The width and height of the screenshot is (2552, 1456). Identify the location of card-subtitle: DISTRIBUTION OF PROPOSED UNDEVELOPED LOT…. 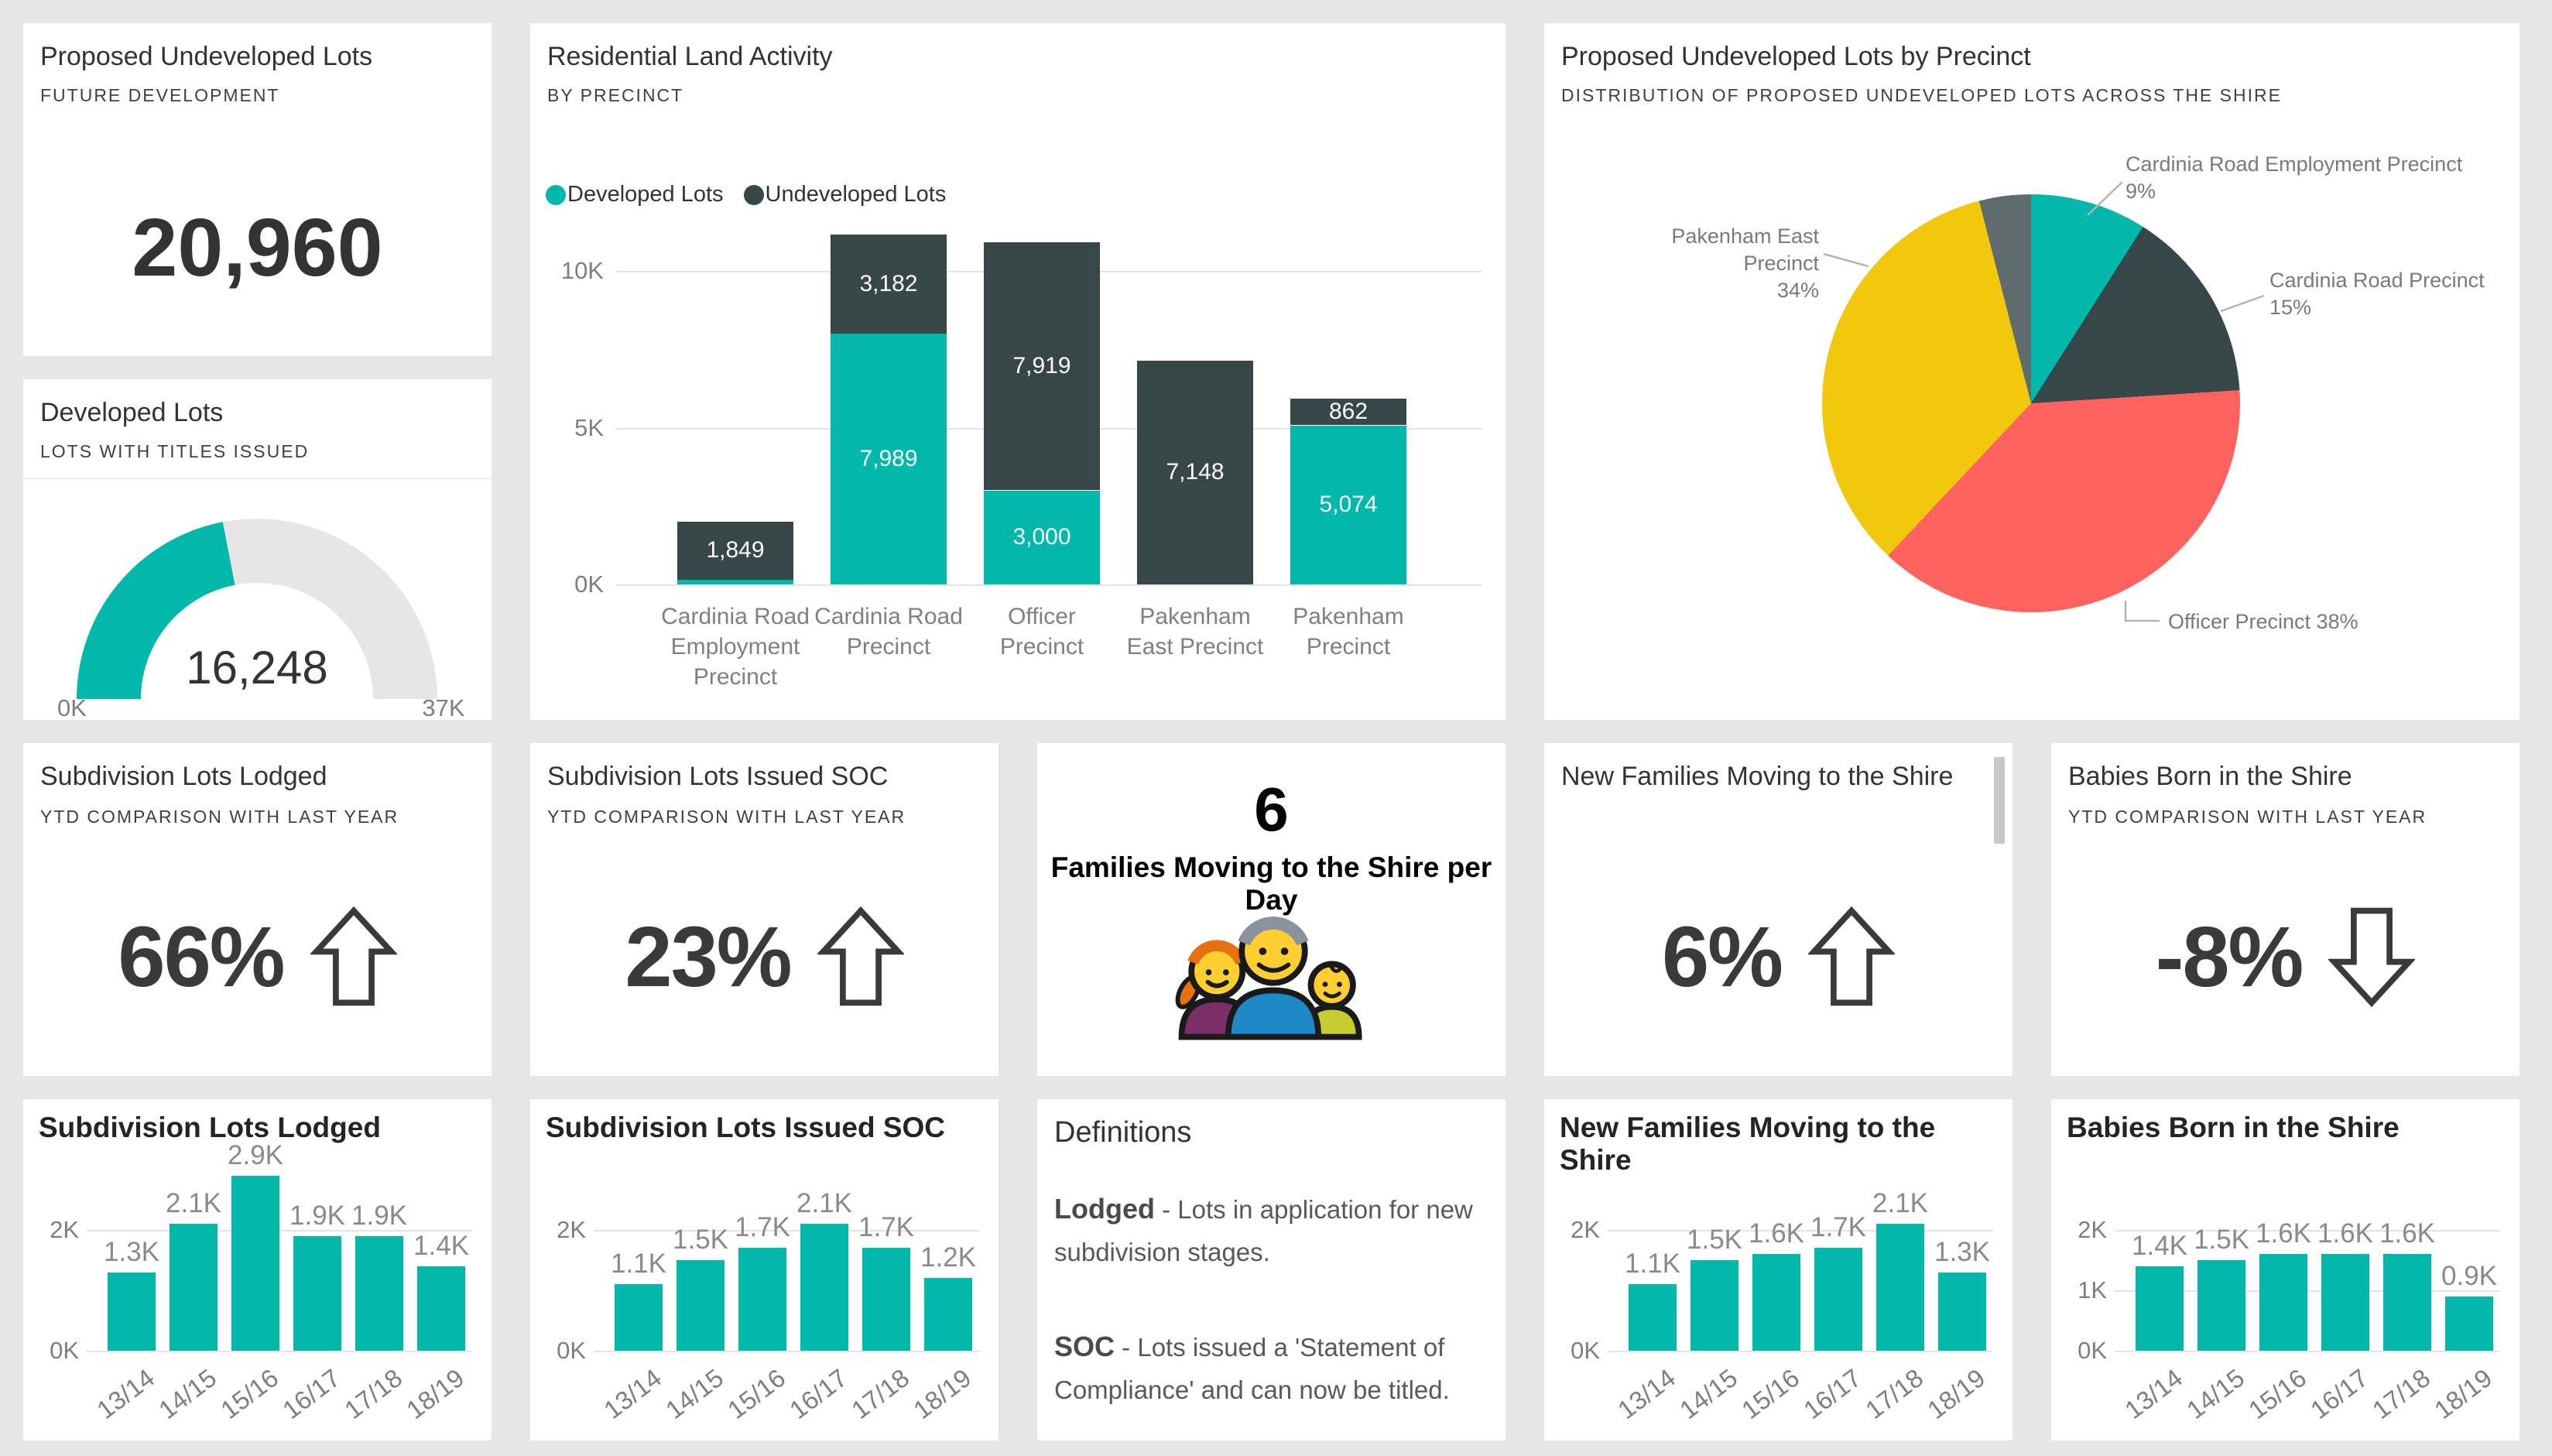
(1922, 95).